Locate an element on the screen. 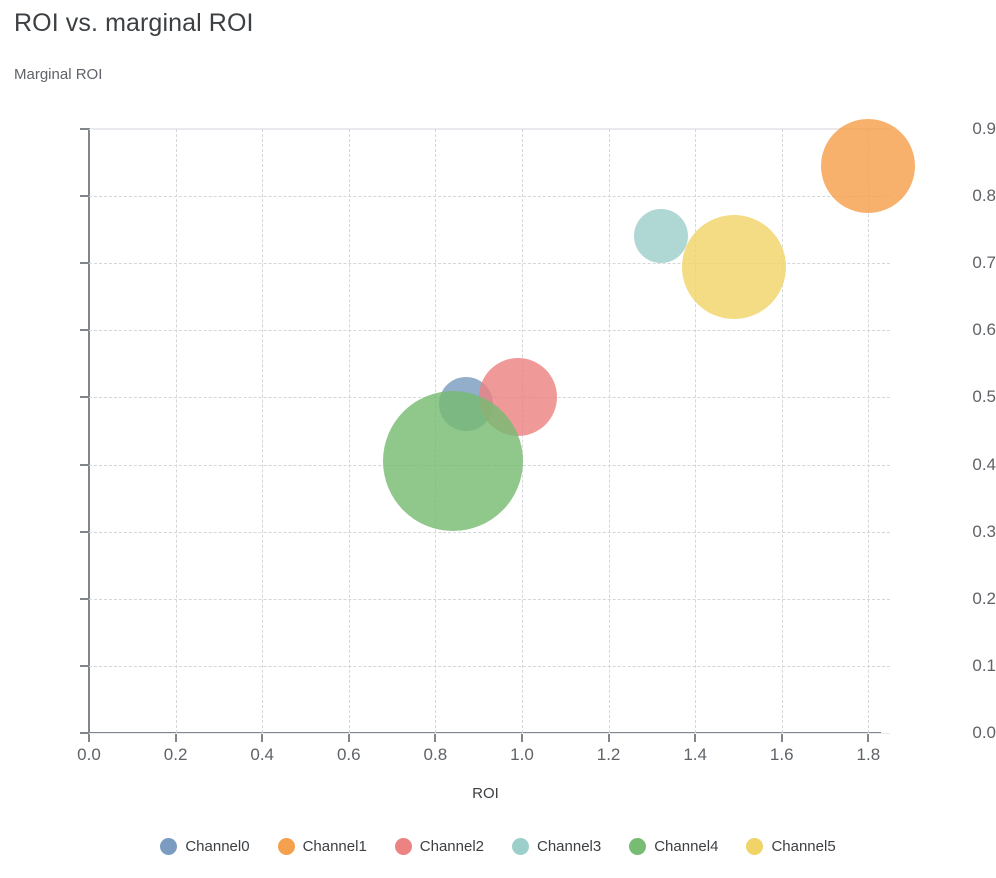 This screenshot has width=996, height=878. legend-item-channel2: Channel2 is located at coordinates (439, 846).